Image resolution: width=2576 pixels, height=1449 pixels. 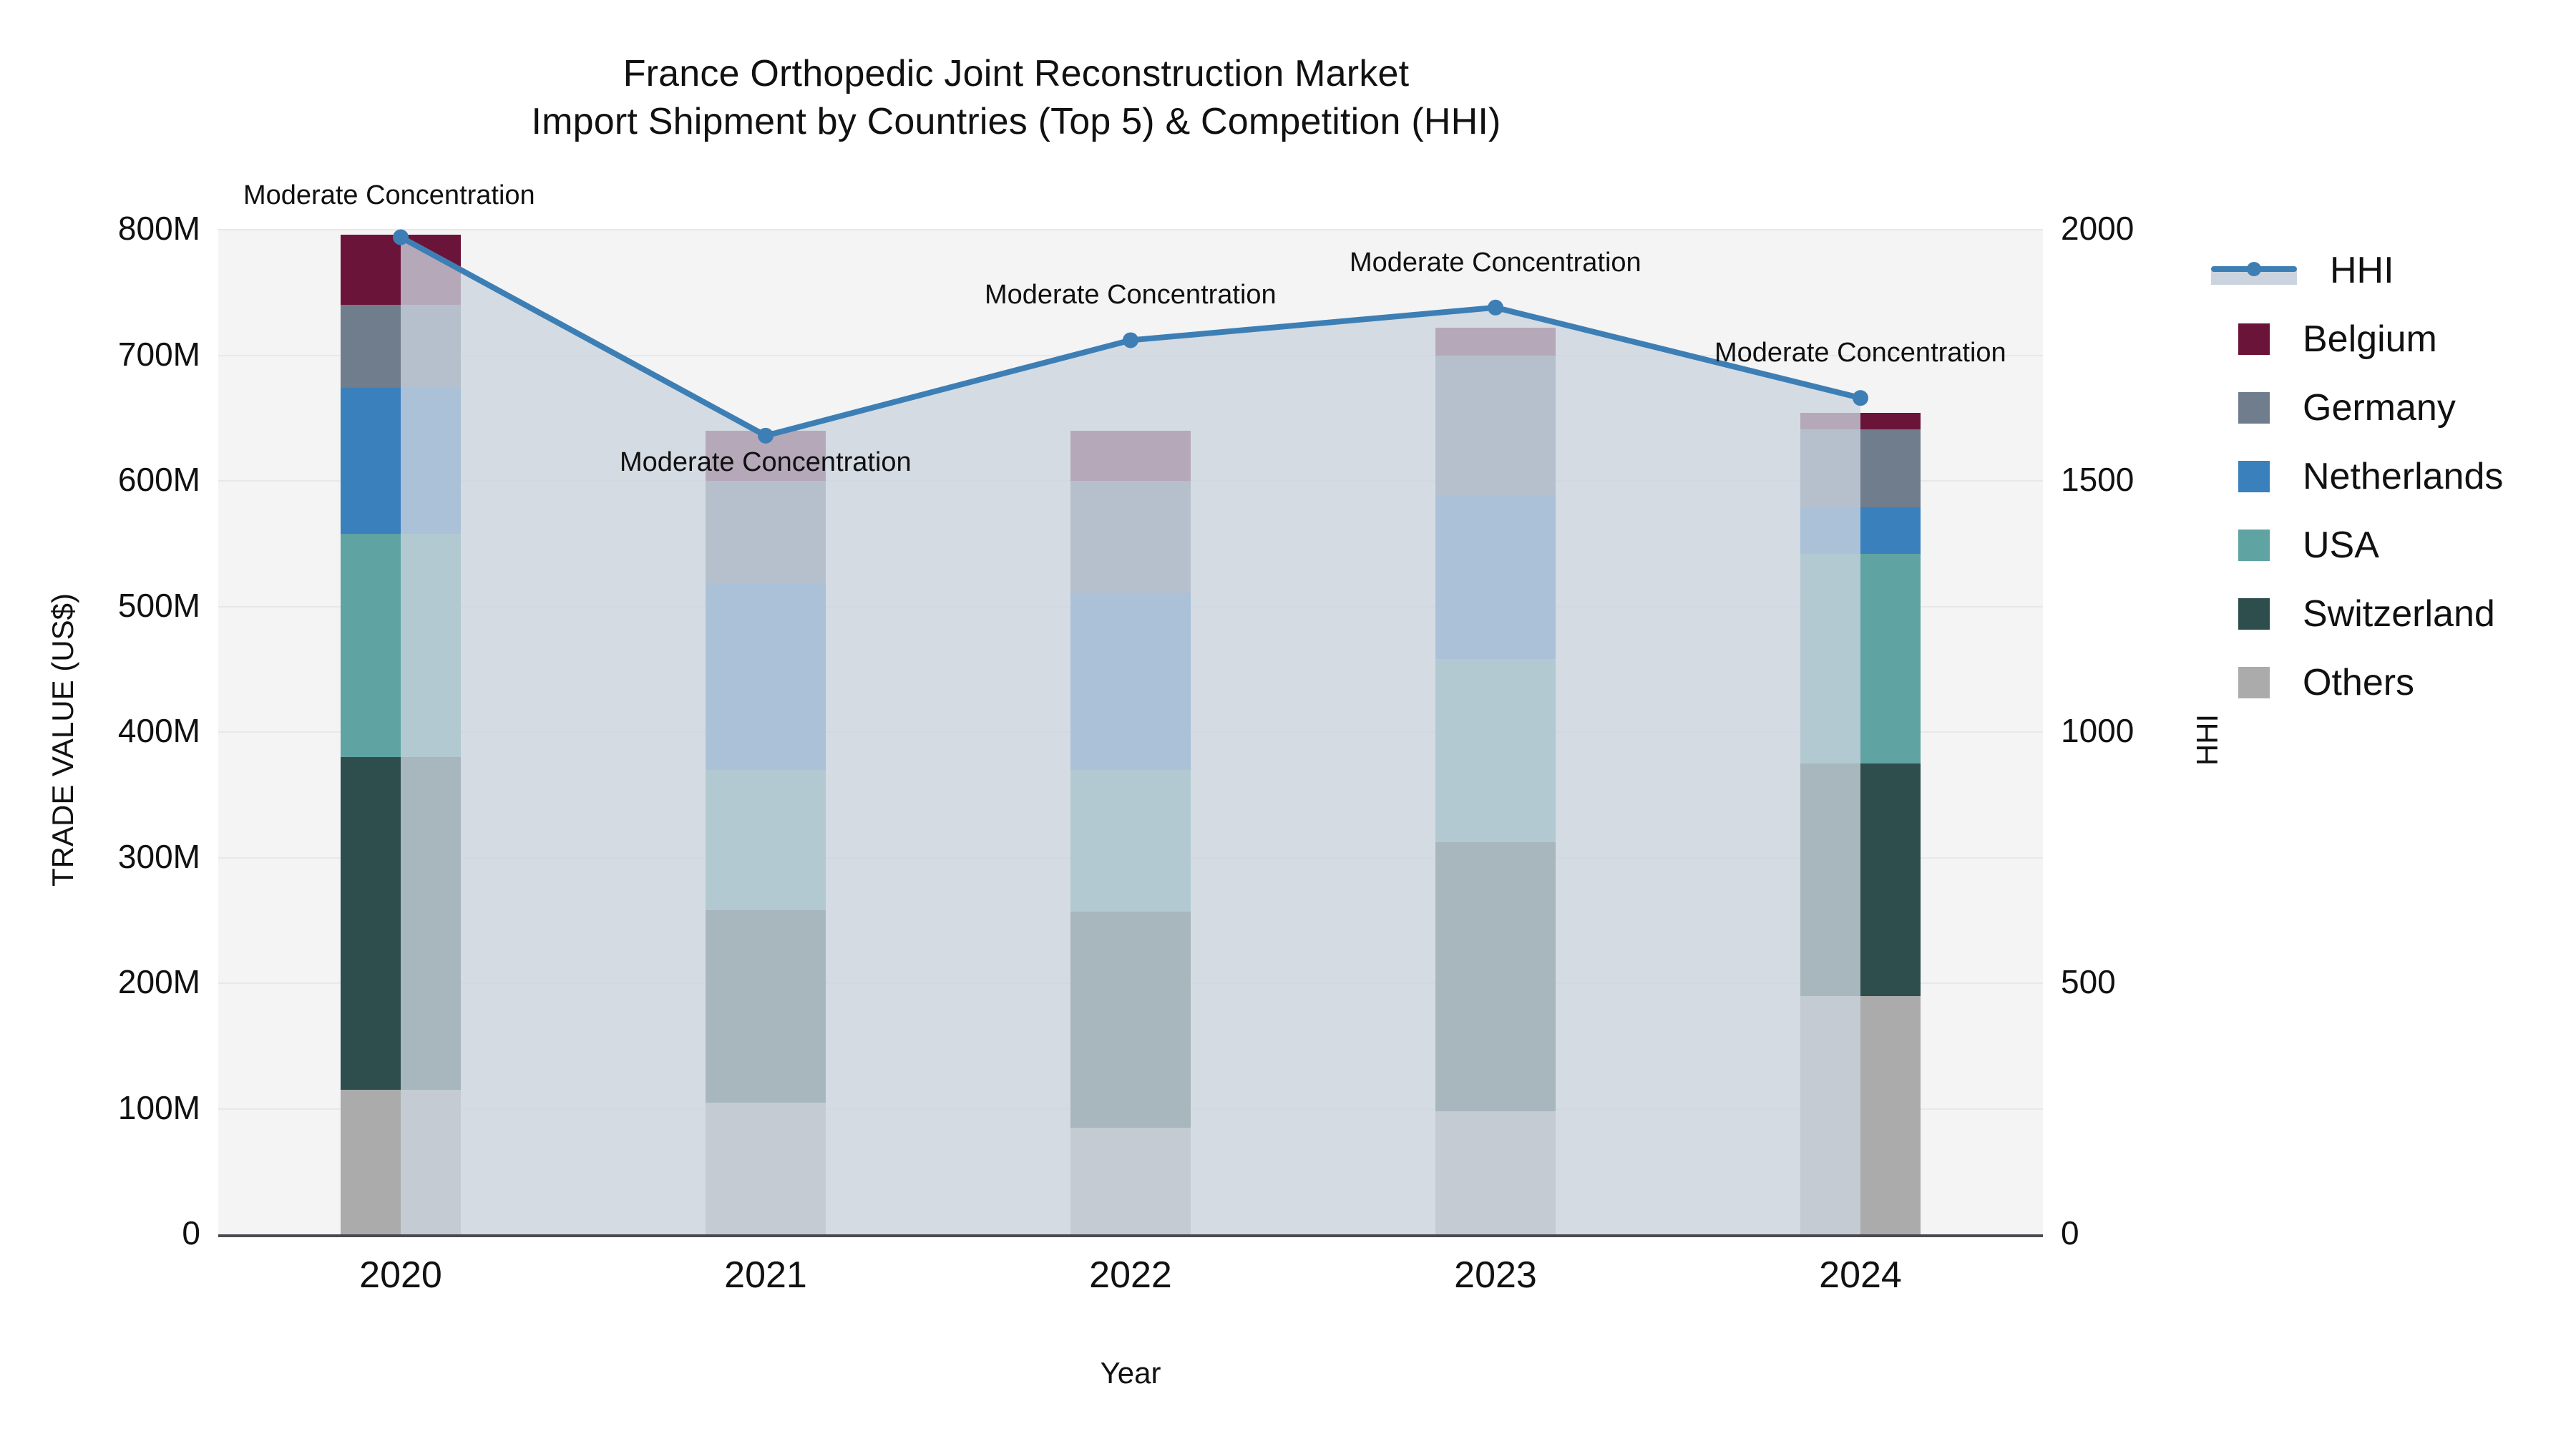 I want to click on legend-line-marker-icon, so click(x=2254, y=270).